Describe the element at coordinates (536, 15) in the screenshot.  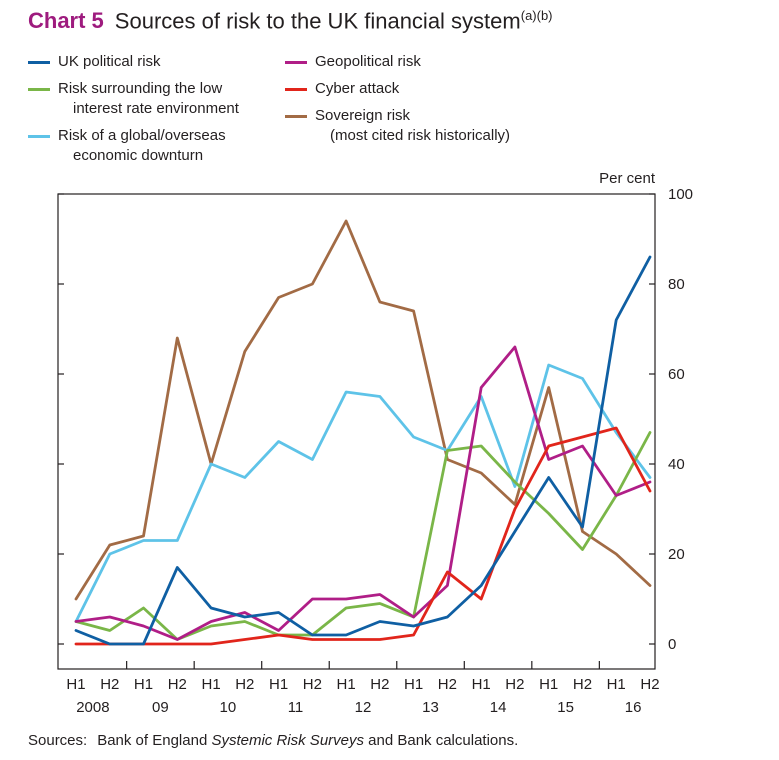
I see `footnote-markers: (a)(b)` at that location.